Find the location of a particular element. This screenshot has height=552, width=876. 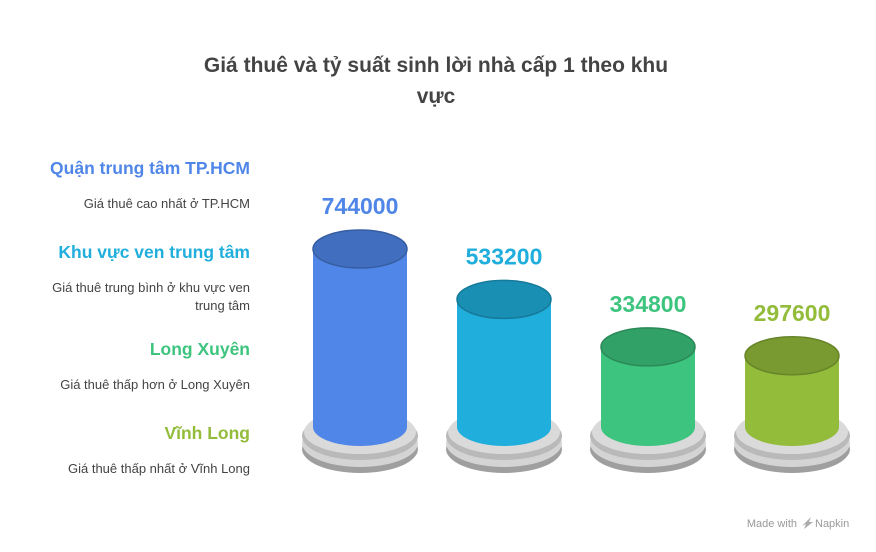

napkin-logo-icon is located at coordinates (807, 523).